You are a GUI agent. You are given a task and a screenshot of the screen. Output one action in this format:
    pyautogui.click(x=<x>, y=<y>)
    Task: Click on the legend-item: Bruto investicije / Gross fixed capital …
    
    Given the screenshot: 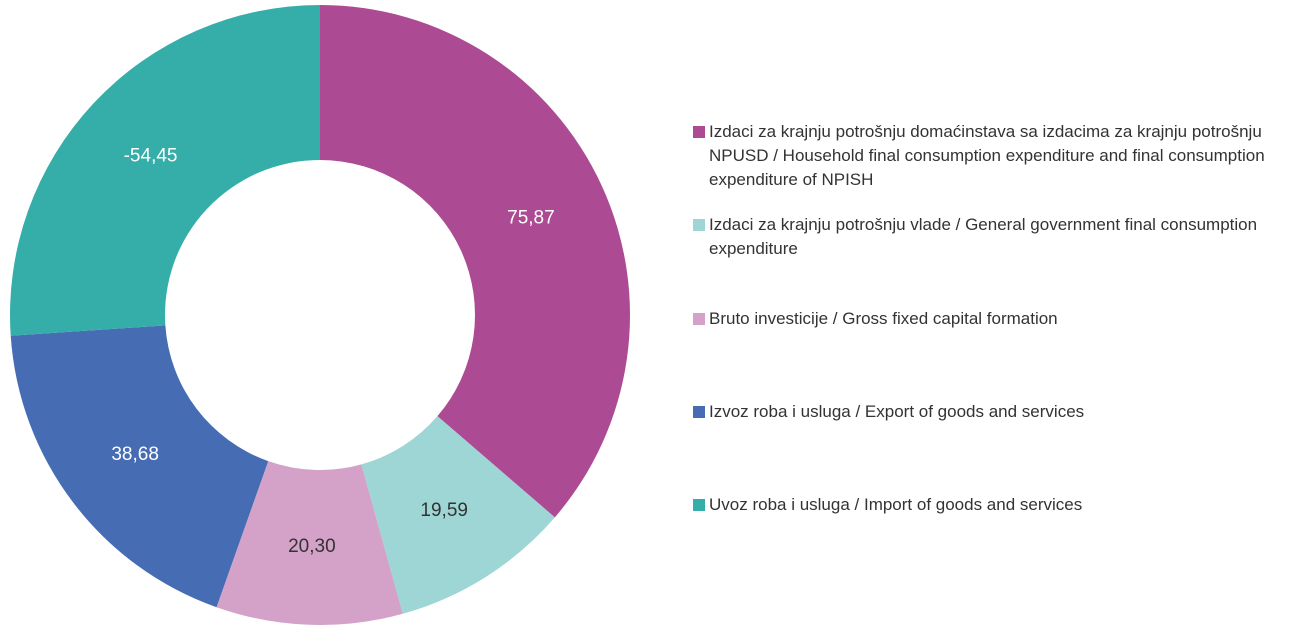 What is the action you would take?
    pyautogui.click(x=988, y=319)
    